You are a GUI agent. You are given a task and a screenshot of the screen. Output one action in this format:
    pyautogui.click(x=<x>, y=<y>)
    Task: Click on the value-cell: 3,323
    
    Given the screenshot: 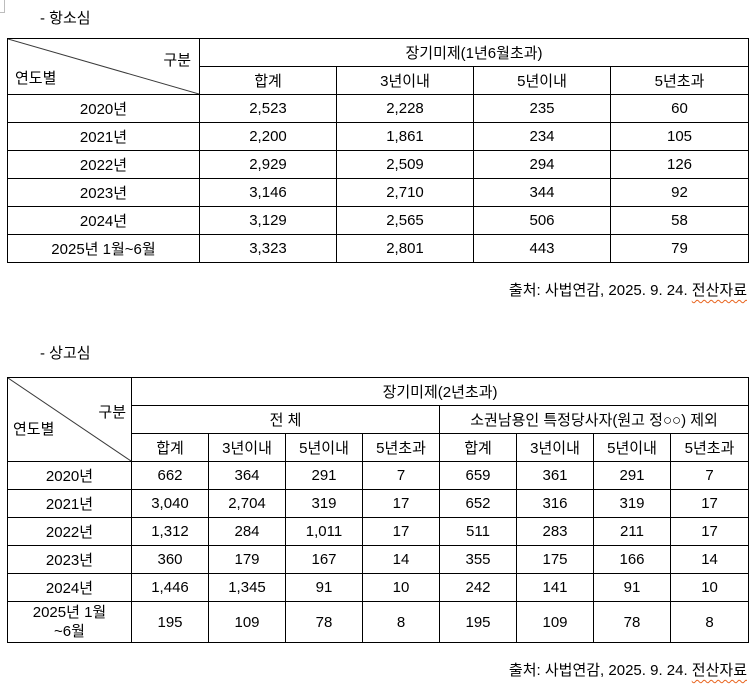 What is the action you would take?
    pyautogui.click(x=268, y=248)
    